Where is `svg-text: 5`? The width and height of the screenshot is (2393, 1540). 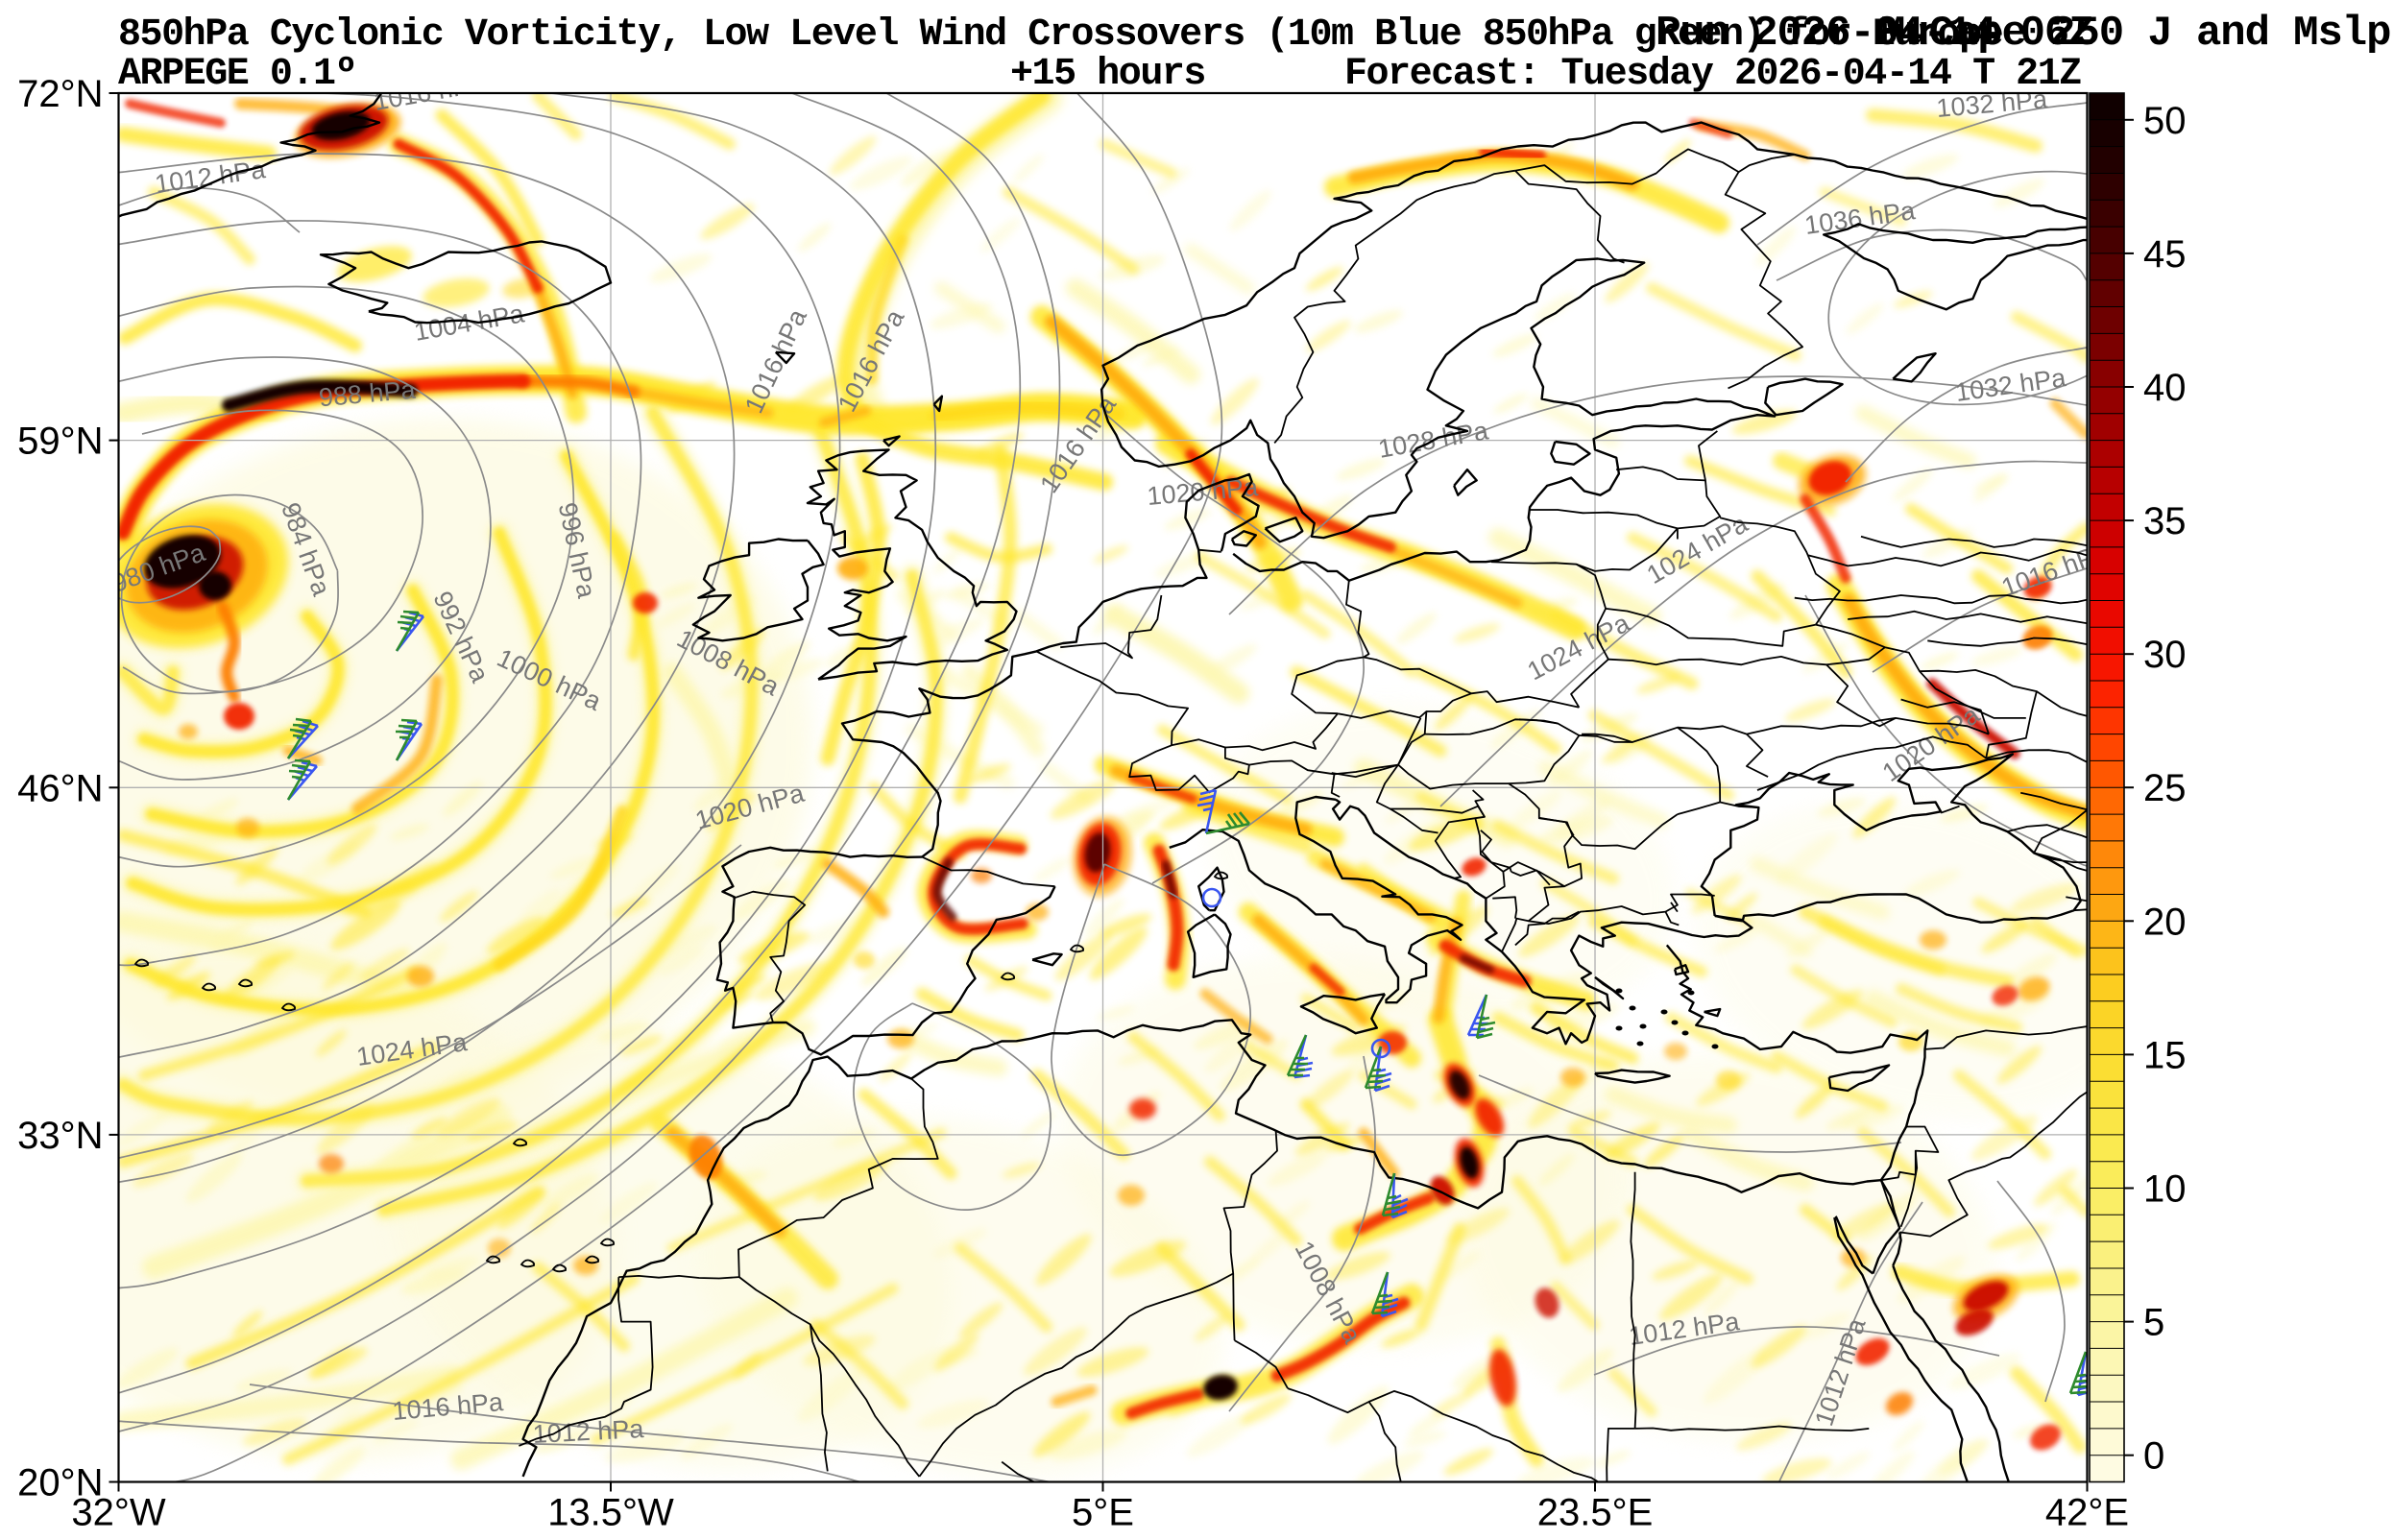 svg-text: 5 is located at coordinates (2153, 1323).